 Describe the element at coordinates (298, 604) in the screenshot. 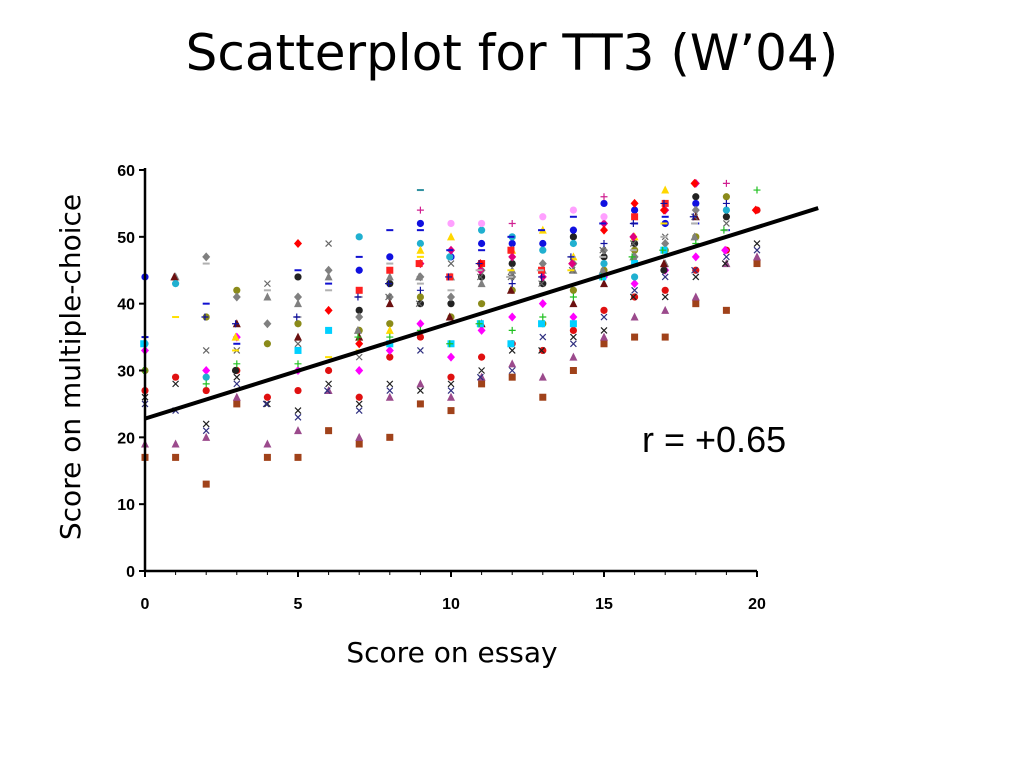

I see `x-tick-label: 5` at that location.